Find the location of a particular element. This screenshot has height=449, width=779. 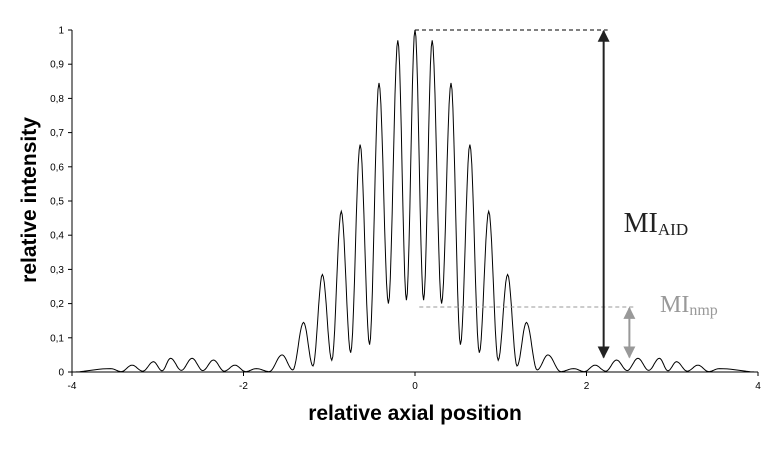

y-tick-label: 0,2 is located at coordinates (57, 304).